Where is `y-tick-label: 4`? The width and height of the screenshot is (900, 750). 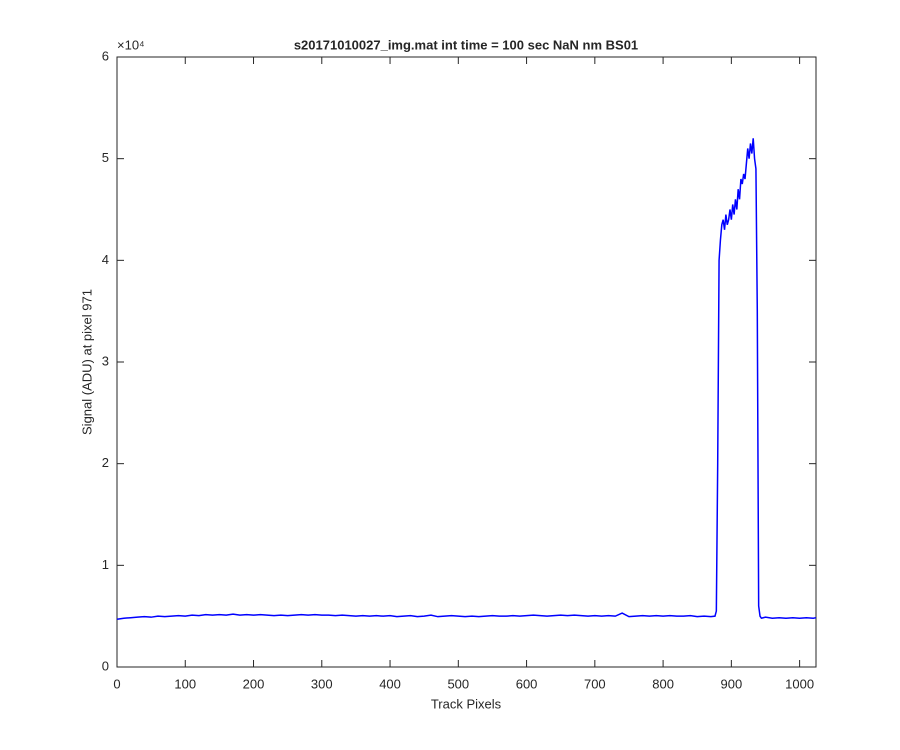 y-tick-label: 4 is located at coordinates (105, 259).